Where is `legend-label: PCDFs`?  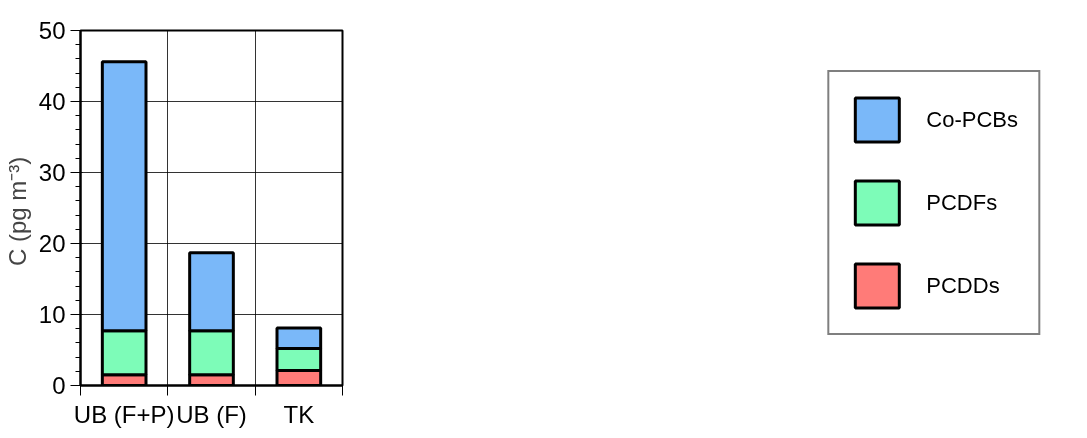 legend-label: PCDFs is located at coordinates (962, 202).